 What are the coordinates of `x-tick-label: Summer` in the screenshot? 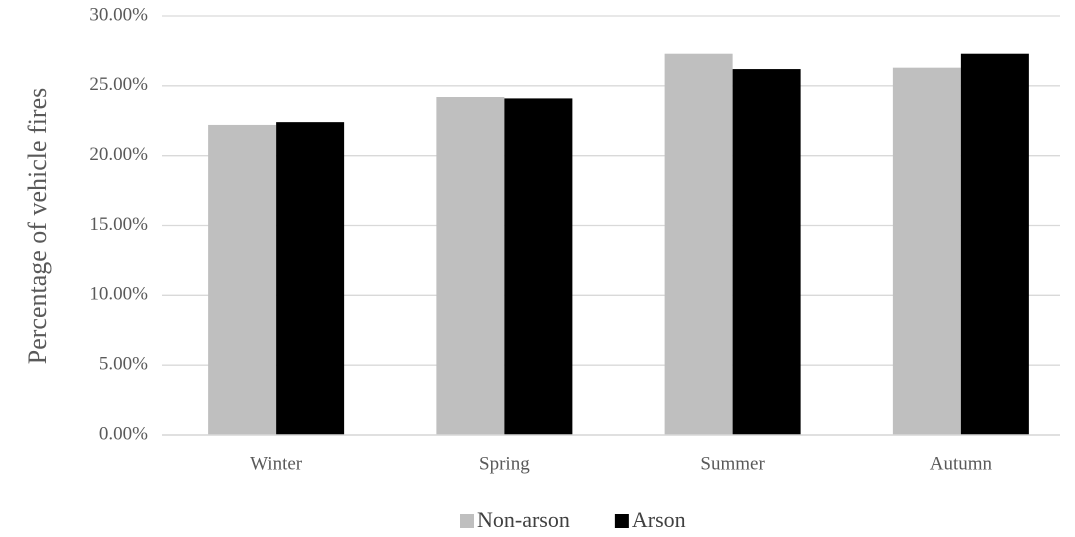 It's located at (732, 463).